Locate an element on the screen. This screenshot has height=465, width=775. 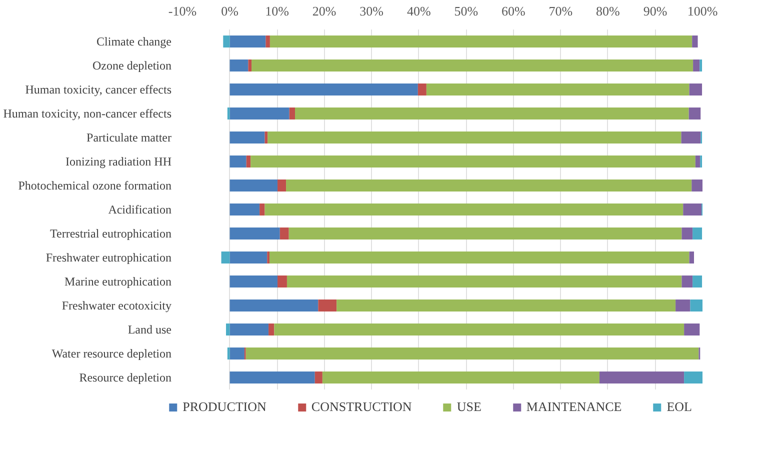
y-tick-label: Ozone depletion is located at coordinates (132, 65).